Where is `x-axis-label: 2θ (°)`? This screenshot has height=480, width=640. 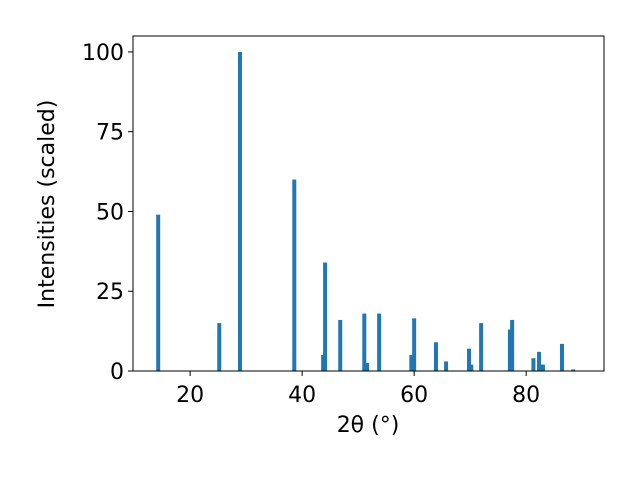
x-axis-label: 2θ (°) is located at coordinates (368, 425).